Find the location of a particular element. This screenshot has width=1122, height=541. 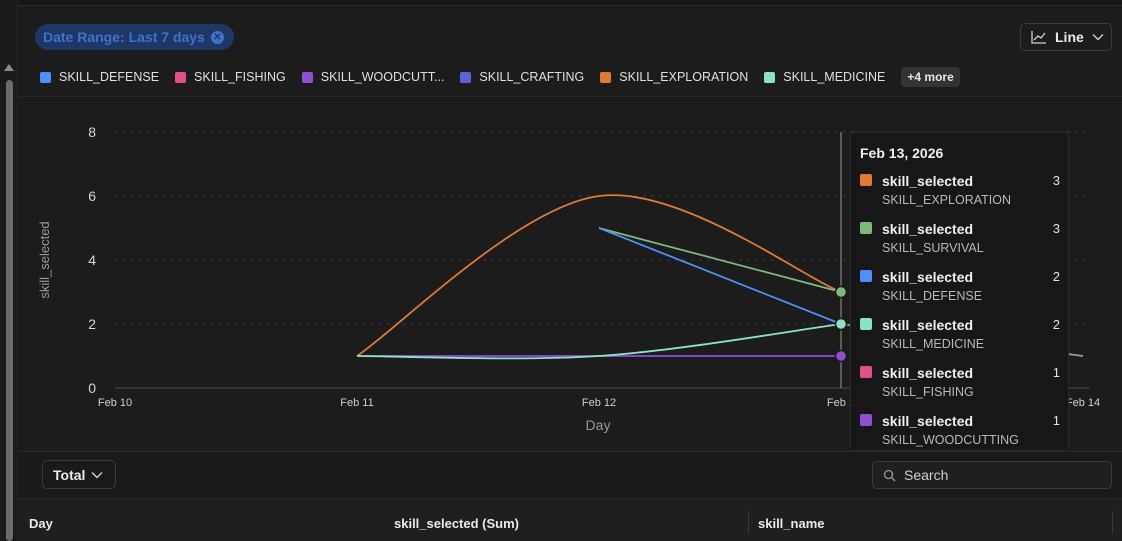

tooltip-series-name: SKILL_DEFENSE is located at coordinates (932, 296).